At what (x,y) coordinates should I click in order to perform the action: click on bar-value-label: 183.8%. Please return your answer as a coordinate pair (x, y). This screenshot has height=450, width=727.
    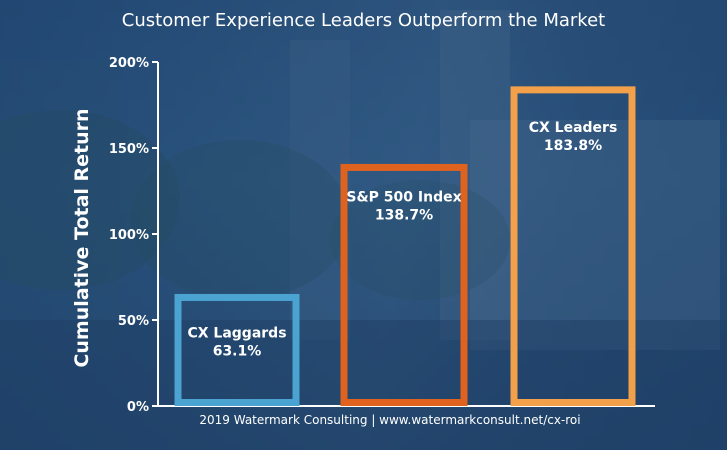
    Looking at the image, I should click on (573, 146).